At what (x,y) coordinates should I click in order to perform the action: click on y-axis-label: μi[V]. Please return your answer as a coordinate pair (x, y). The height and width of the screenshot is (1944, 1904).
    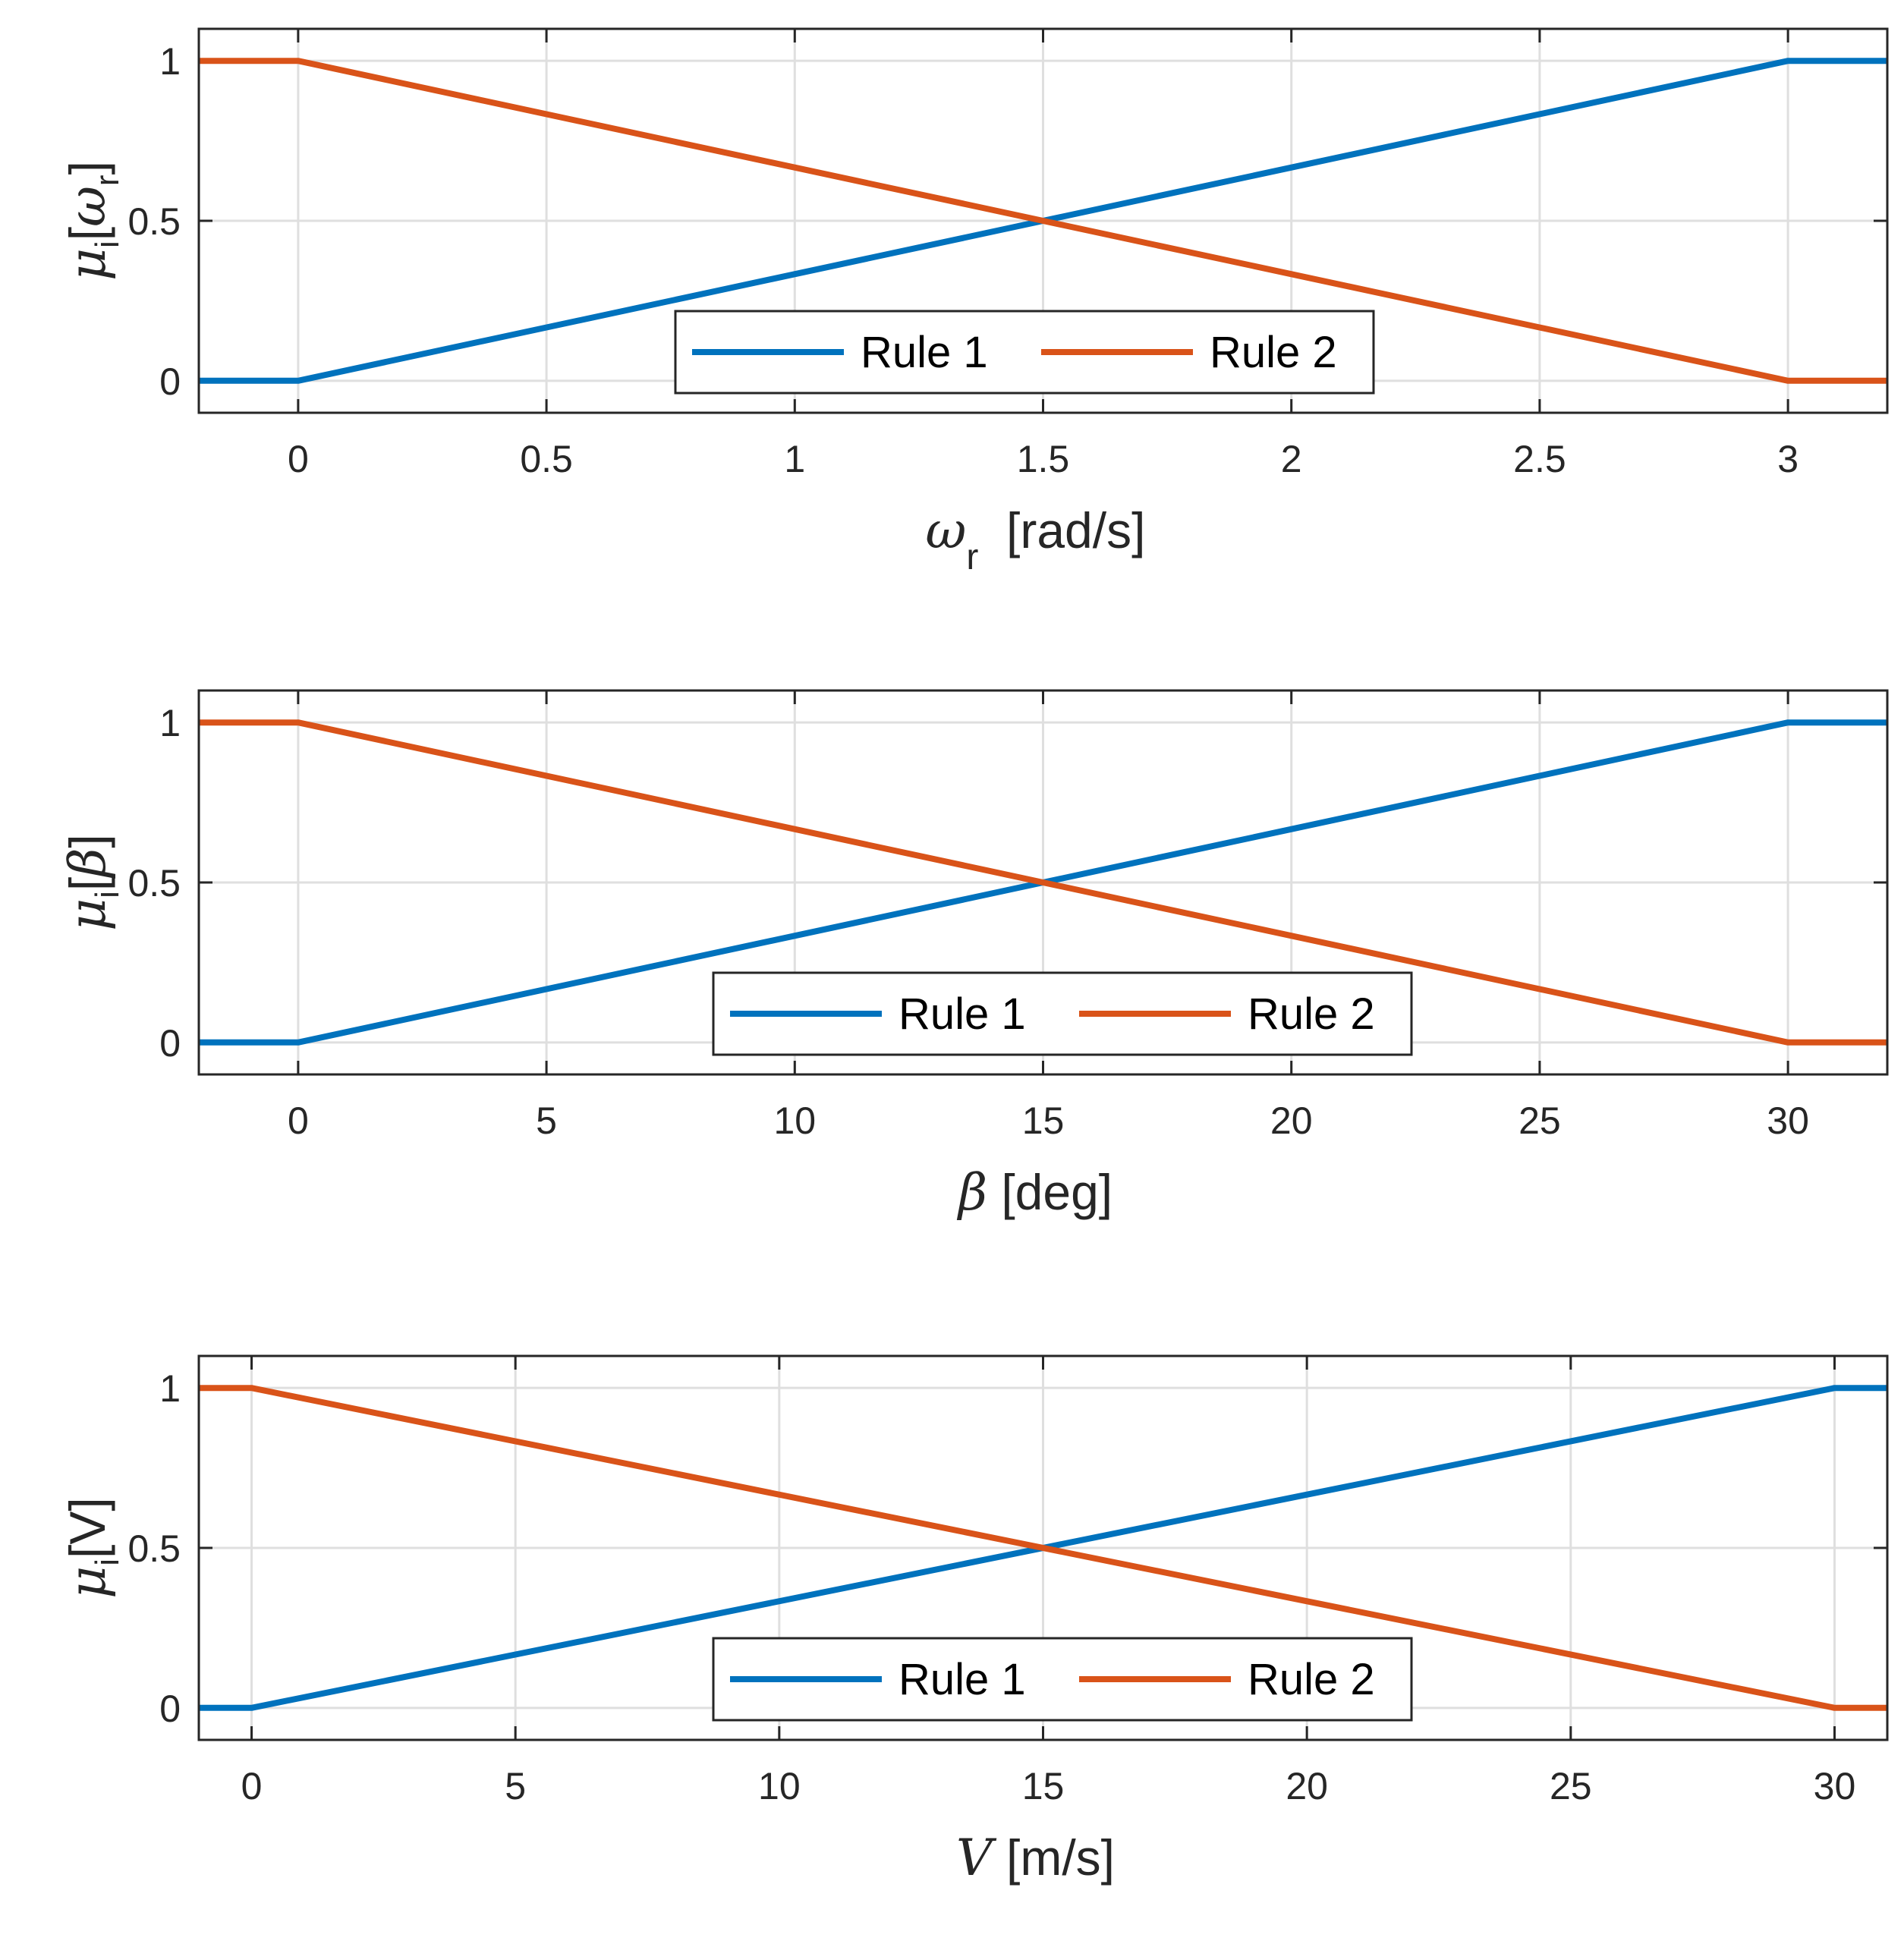
    Looking at the image, I should click on (92, 1547).